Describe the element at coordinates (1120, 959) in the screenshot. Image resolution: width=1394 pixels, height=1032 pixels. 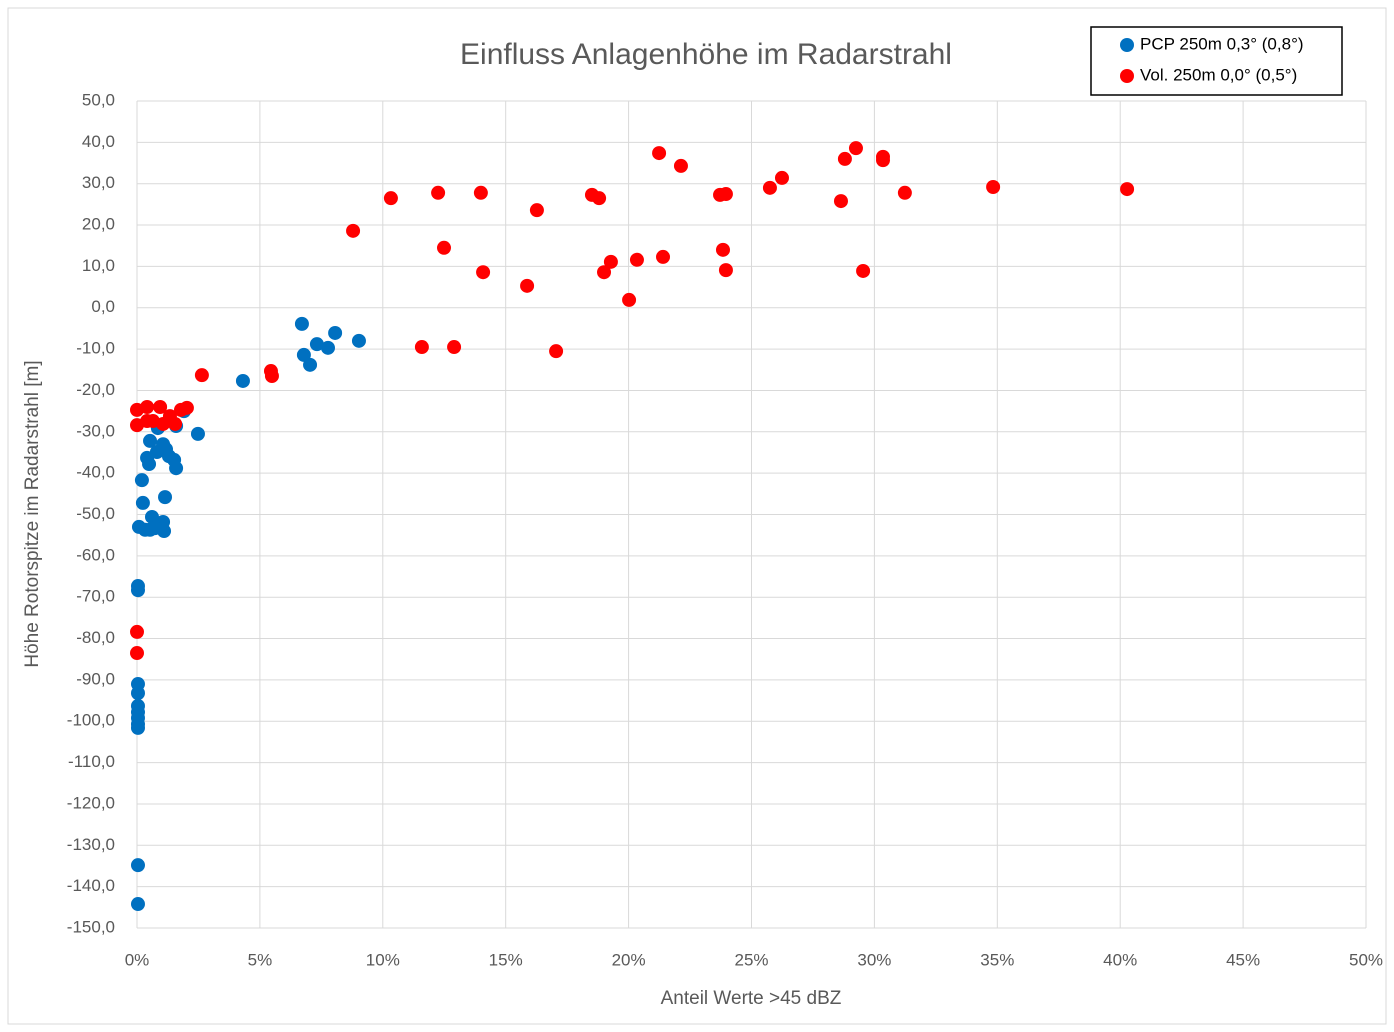
I see `x-tick-label: 40%` at that location.